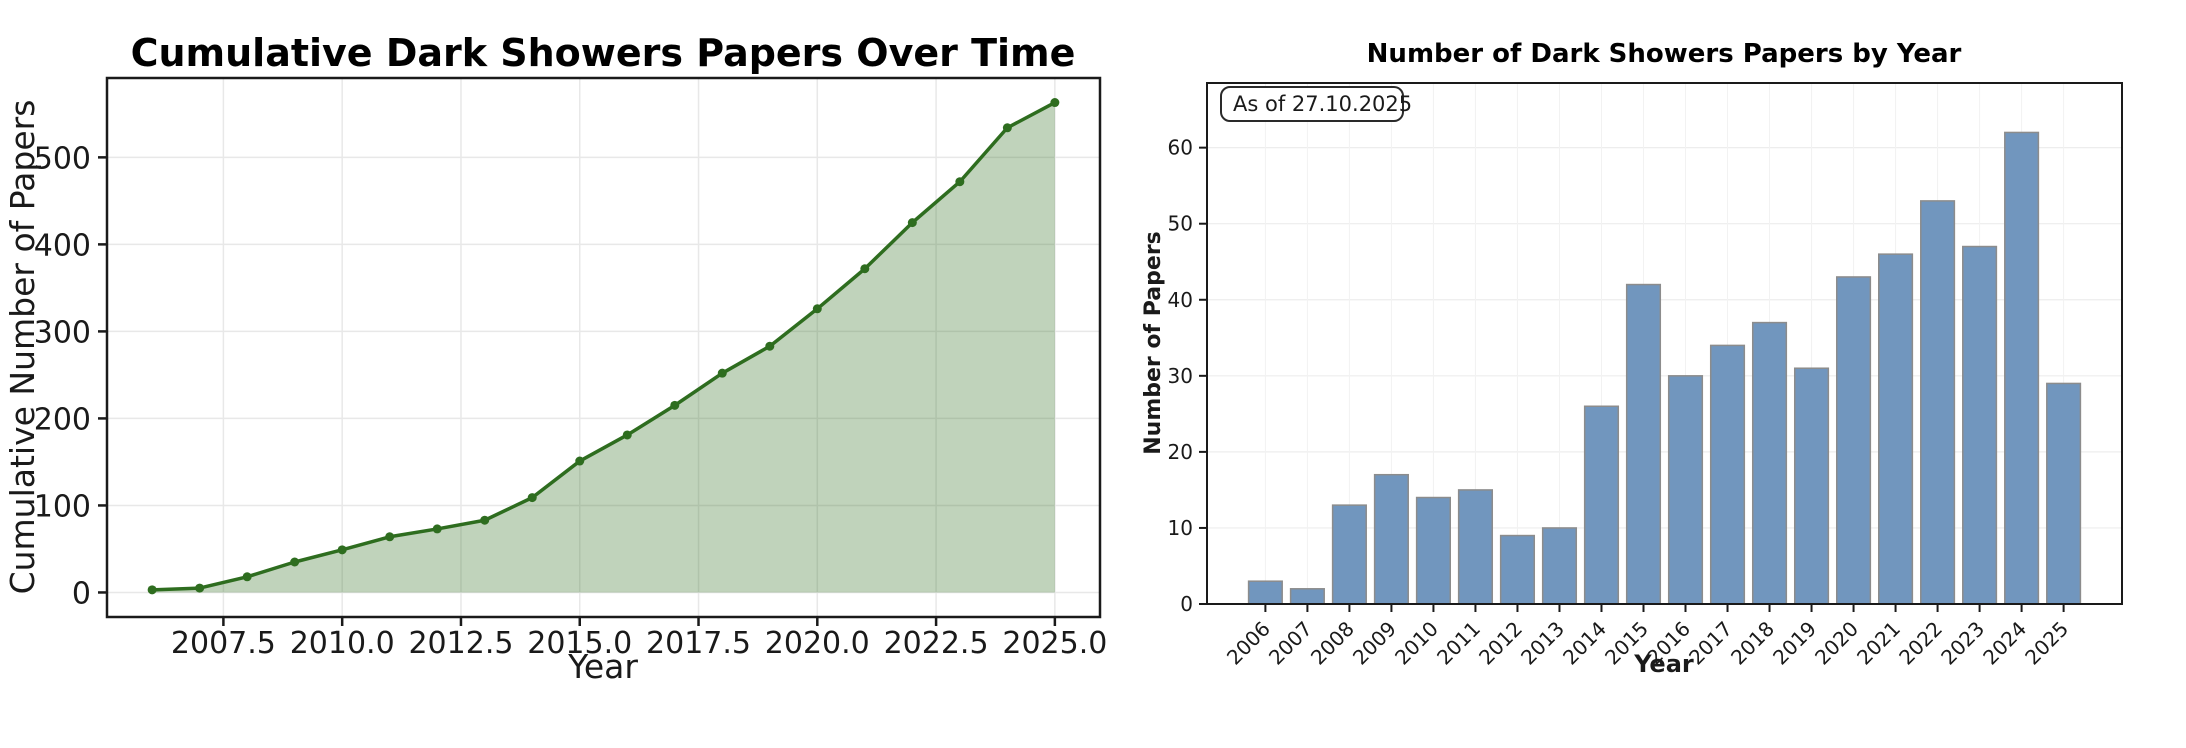  I want to click on bar-2009, so click(1391, 539).